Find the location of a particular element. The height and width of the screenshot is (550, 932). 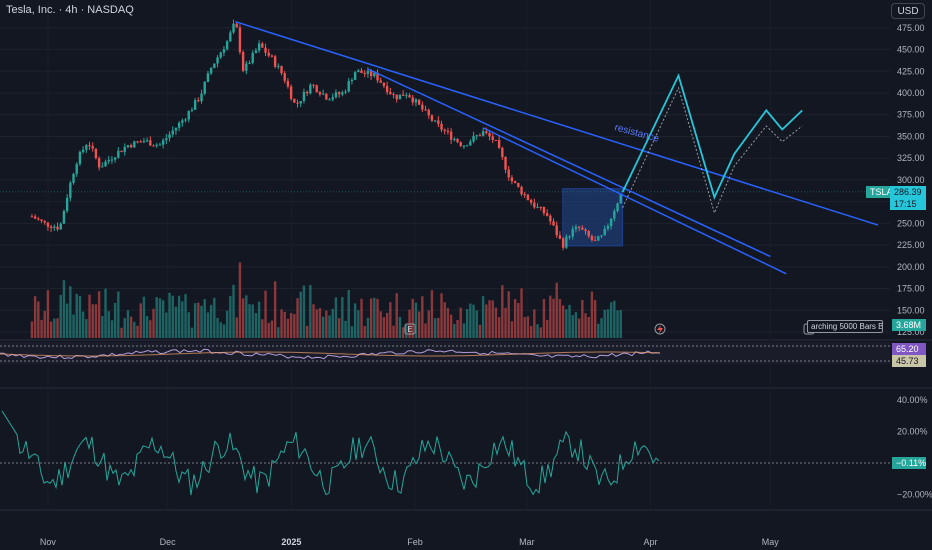

price-tick-label: 200.00 is located at coordinates (911, 267).